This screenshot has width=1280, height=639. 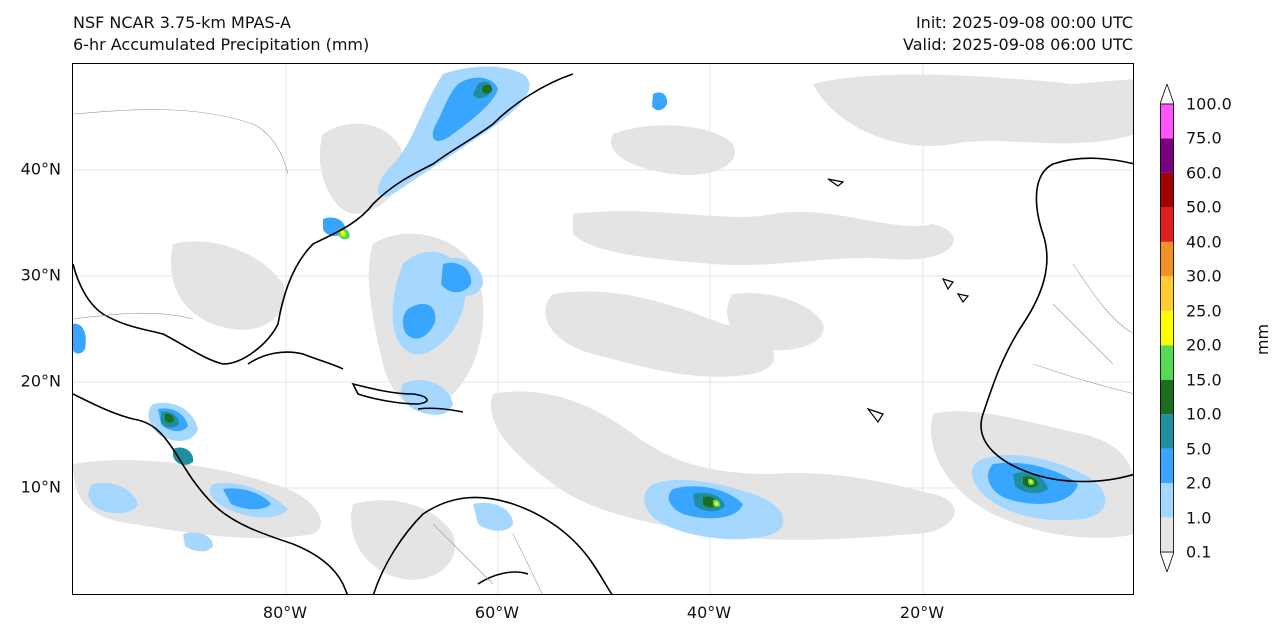 I want to click on colorbar-outline, so click(x=1167, y=328).